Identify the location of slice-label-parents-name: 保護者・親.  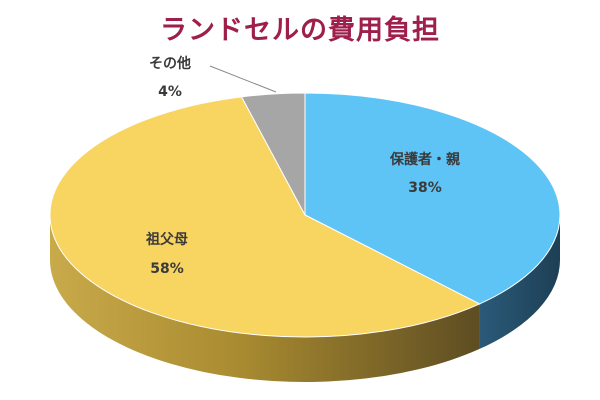
(424, 159).